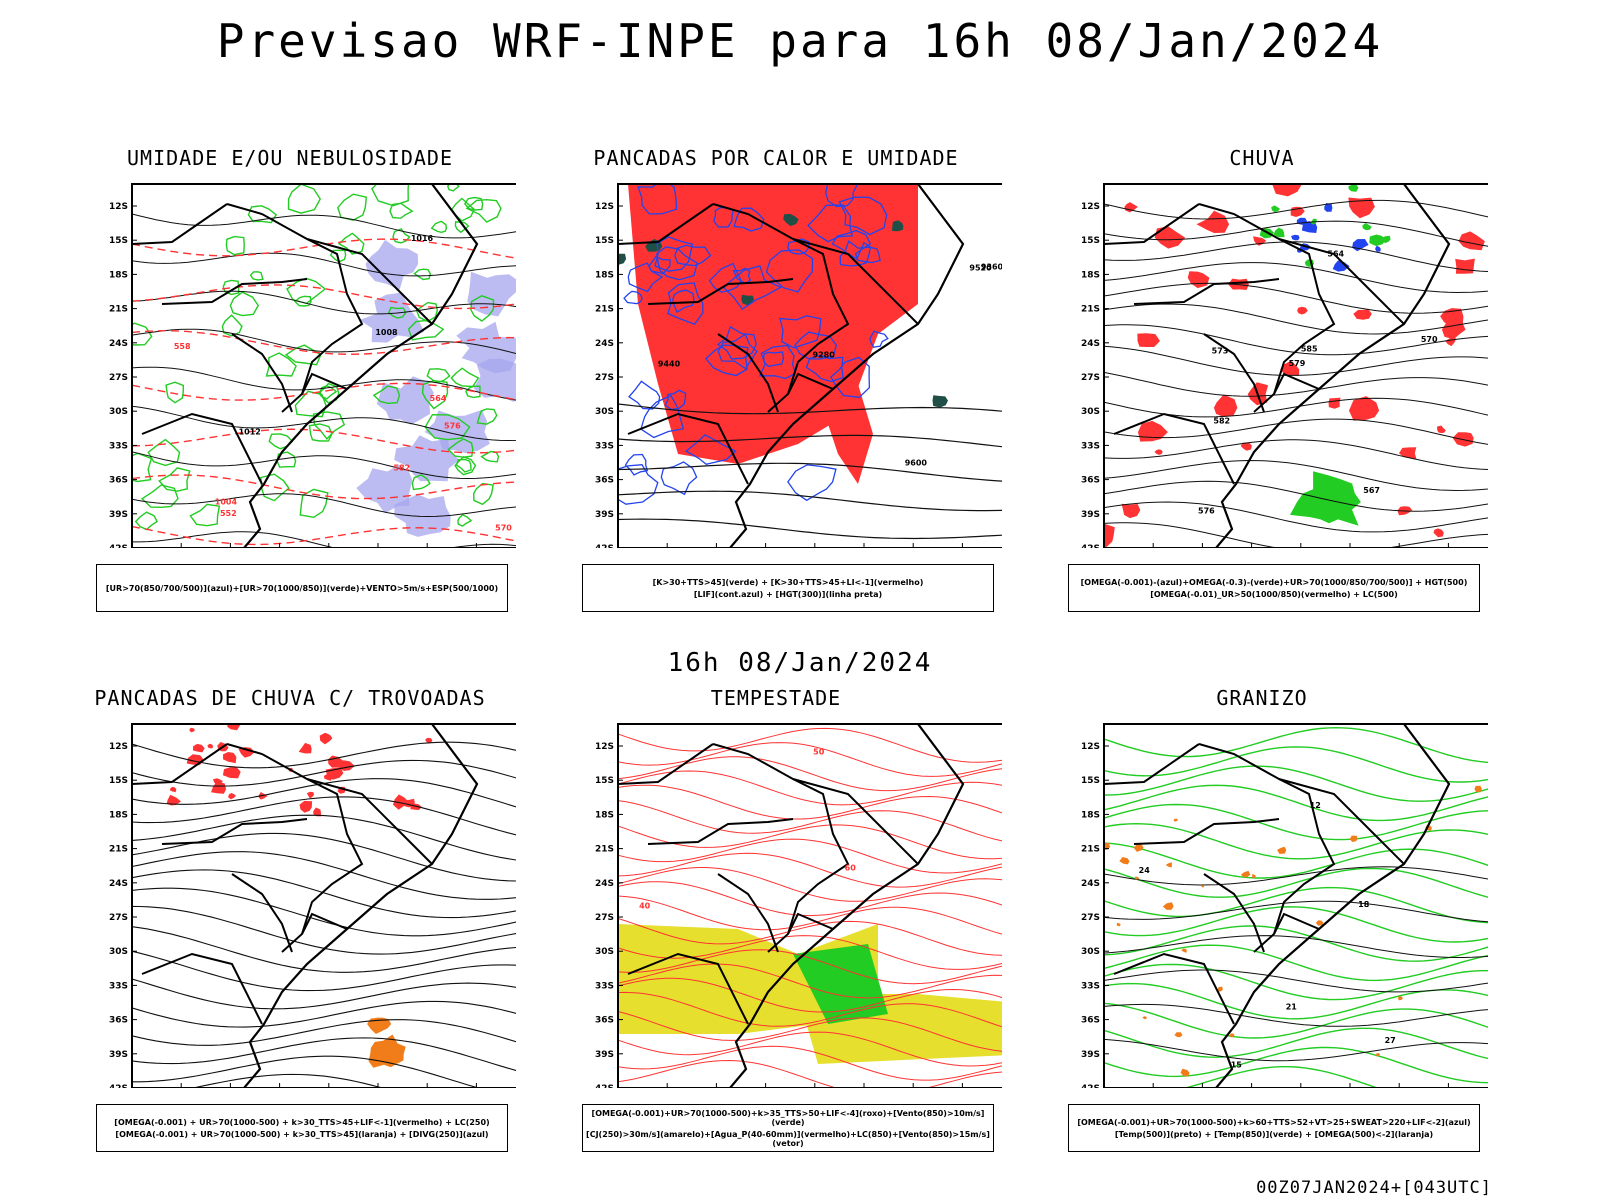  Describe the element at coordinates (1237, 1064) in the screenshot. I see `contour-label: 15` at that location.